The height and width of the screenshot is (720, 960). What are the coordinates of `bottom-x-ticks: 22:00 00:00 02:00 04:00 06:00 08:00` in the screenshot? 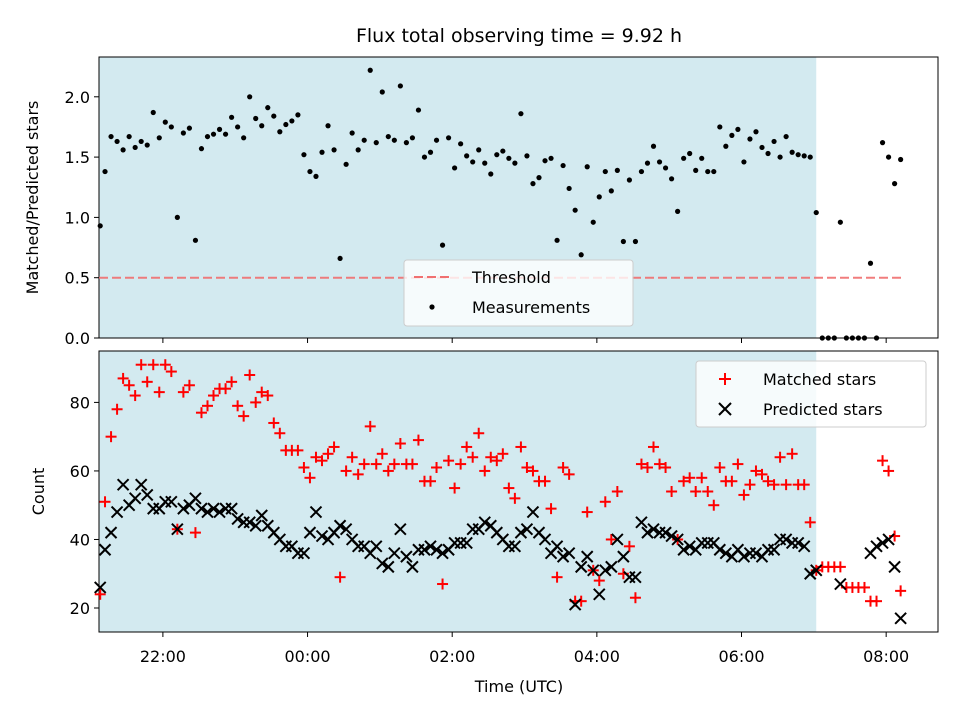 It's located at (524, 649).